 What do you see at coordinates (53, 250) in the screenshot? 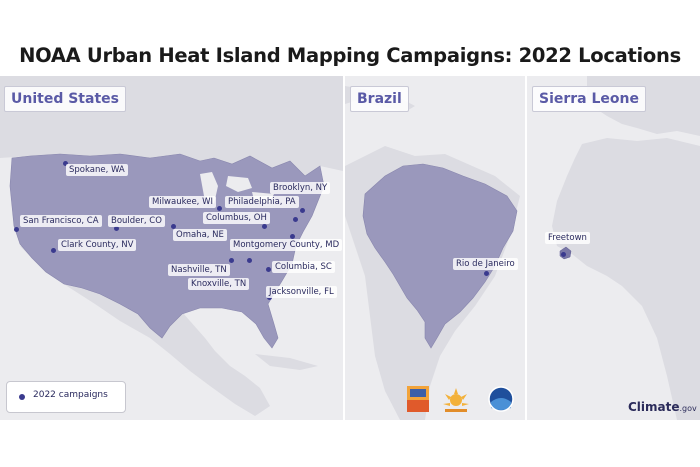
I see `clark-county-marker` at bounding box center [53, 250].